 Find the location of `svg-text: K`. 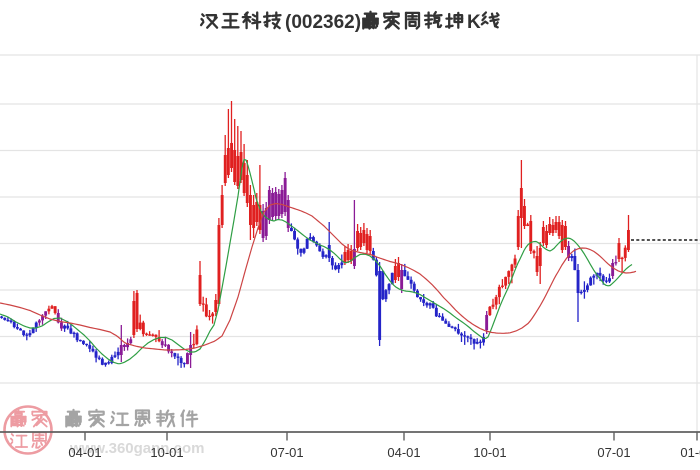

svg-text: K is located at coordinates (474, 22).